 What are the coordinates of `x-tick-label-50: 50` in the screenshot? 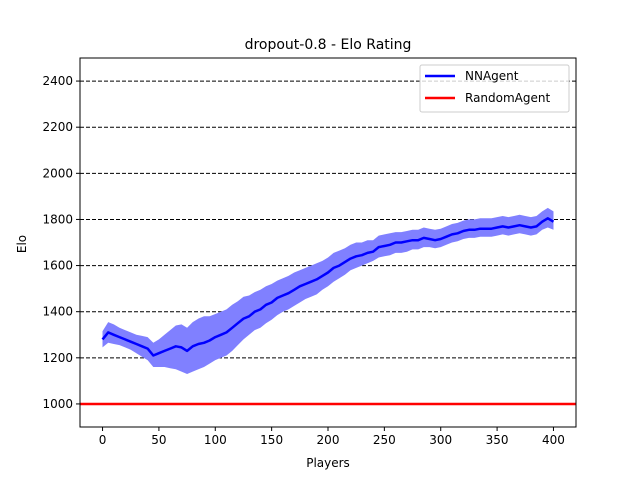 It's located at (158, 440).